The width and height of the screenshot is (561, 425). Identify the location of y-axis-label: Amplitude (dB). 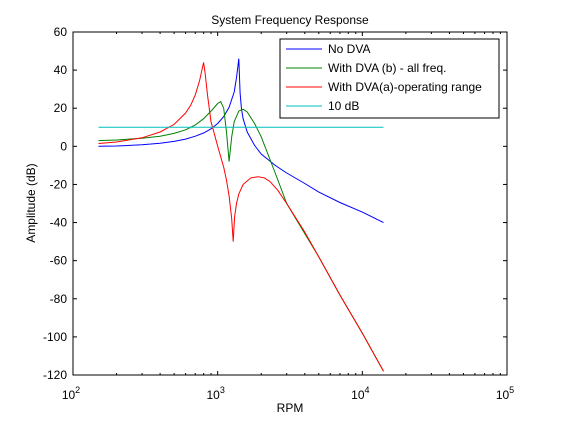
(31, 202).